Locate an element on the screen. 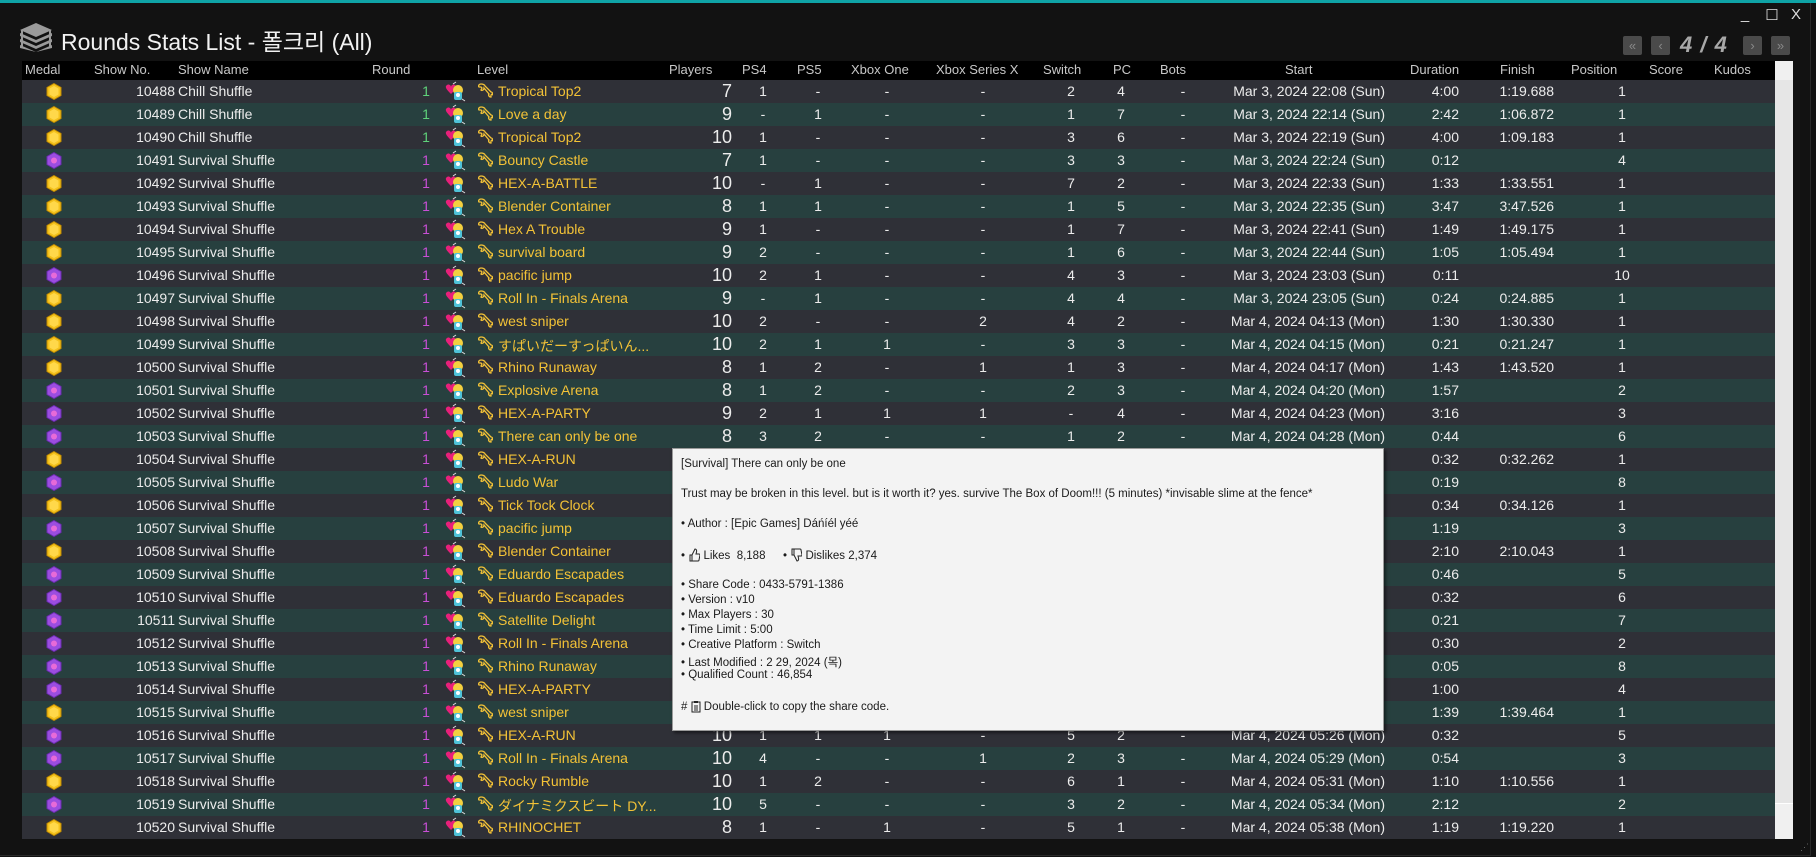  cell-duration: 1:57 is located at coordinates (1445, 390).